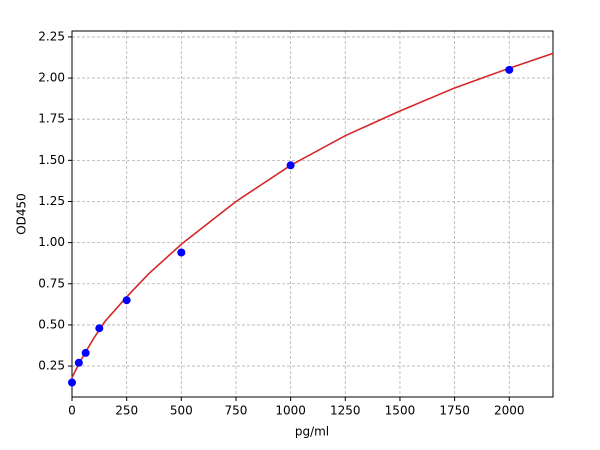  Describe the element at coordinates (509, 411) in the screenshot. I see `x-tick-label: 2000` at that location.